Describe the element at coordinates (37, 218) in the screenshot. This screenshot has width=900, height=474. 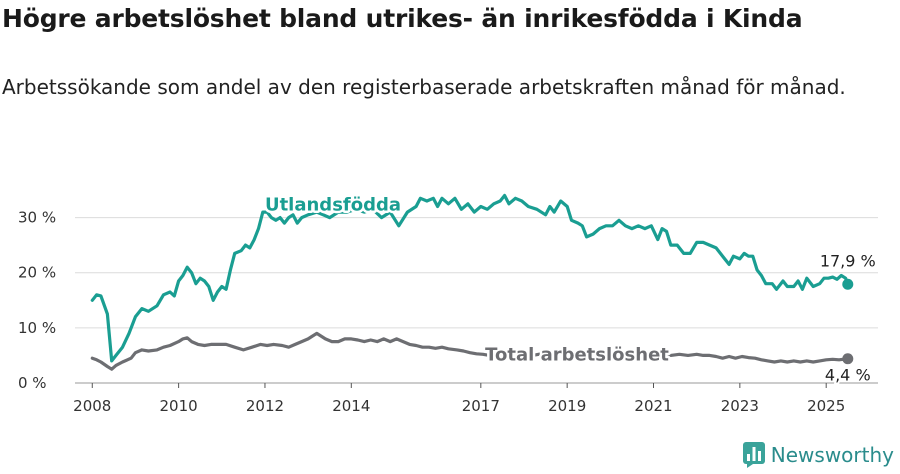
I see `y-tick-label: 30 %` at that location.